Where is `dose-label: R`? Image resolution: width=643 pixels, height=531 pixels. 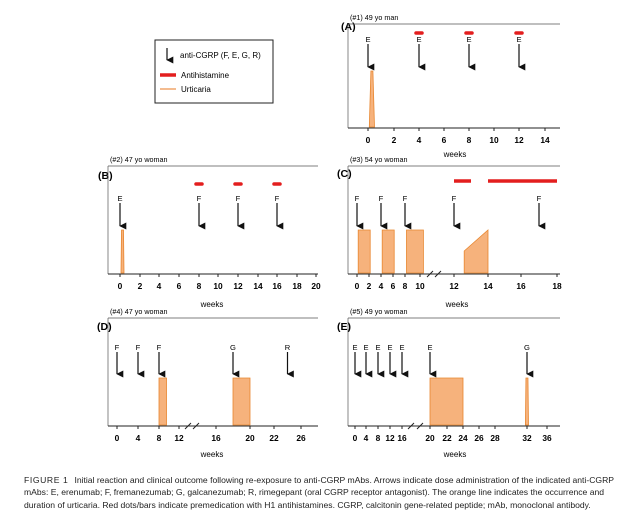 dose-label: R is located at coordinates (288, 347).